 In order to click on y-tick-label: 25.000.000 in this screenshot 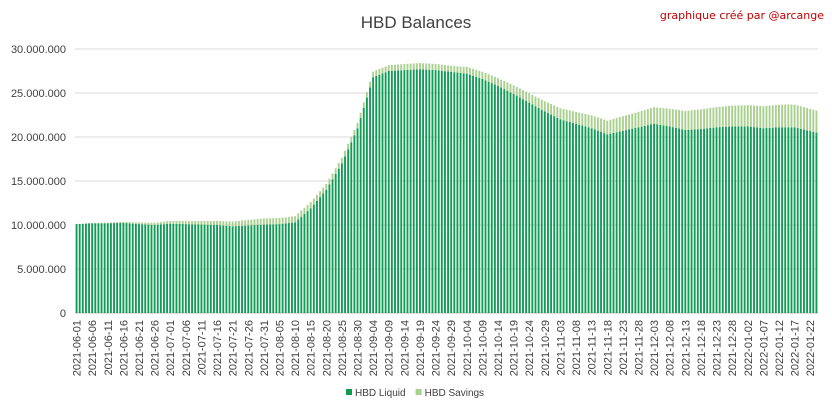, I will do `click(38, 94)`.